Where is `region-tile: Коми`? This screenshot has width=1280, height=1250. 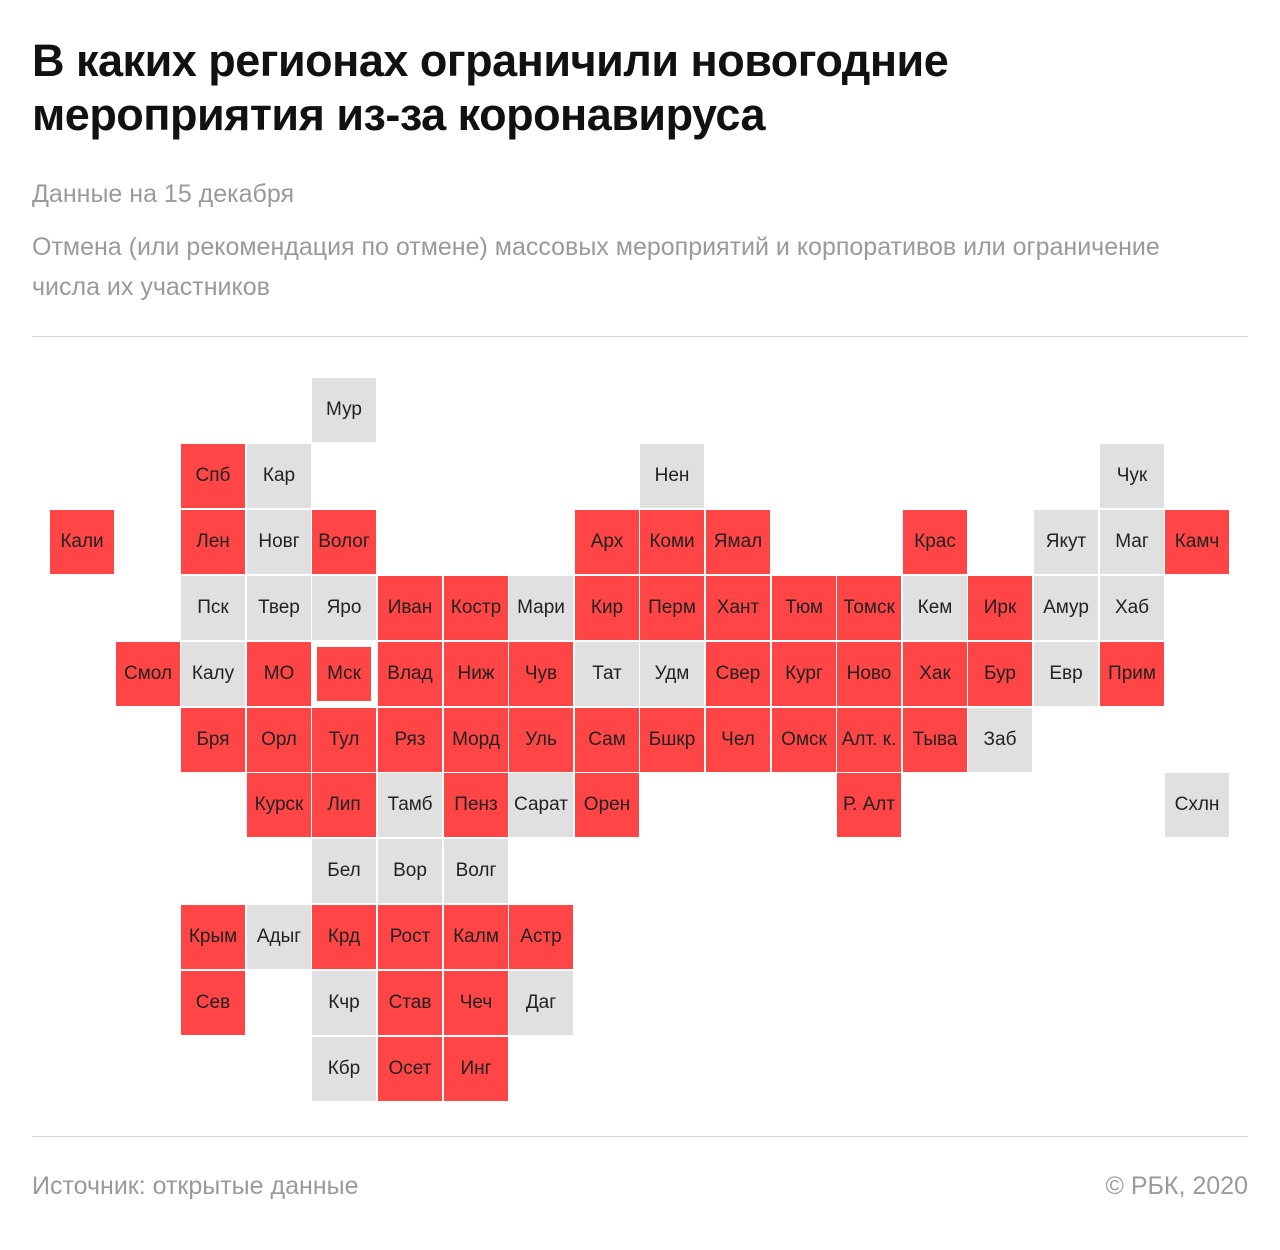
region-tile: Коми is located at coordinates (672, 542).